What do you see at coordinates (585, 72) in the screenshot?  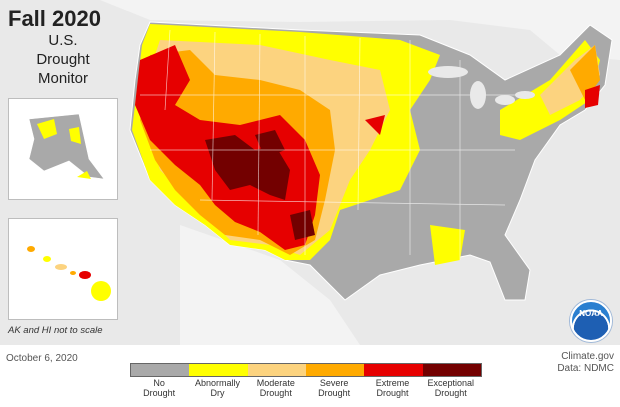 I see `area-severe-ne` at bounding box center [585, 72].